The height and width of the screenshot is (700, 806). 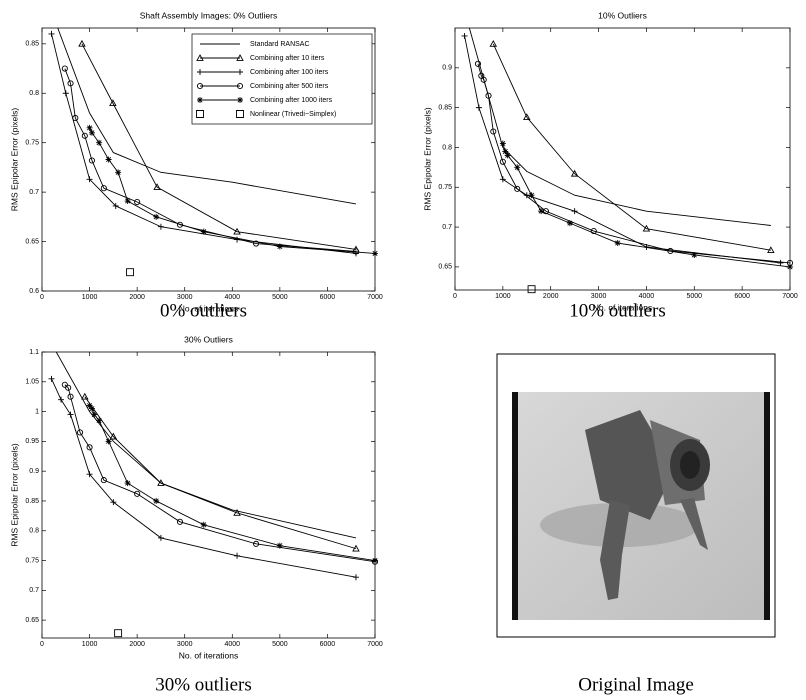 What do you see at coordinates (636, 684) in the screenshot?
I see `image-caption: Original Image` at bounding box center [636, 684].